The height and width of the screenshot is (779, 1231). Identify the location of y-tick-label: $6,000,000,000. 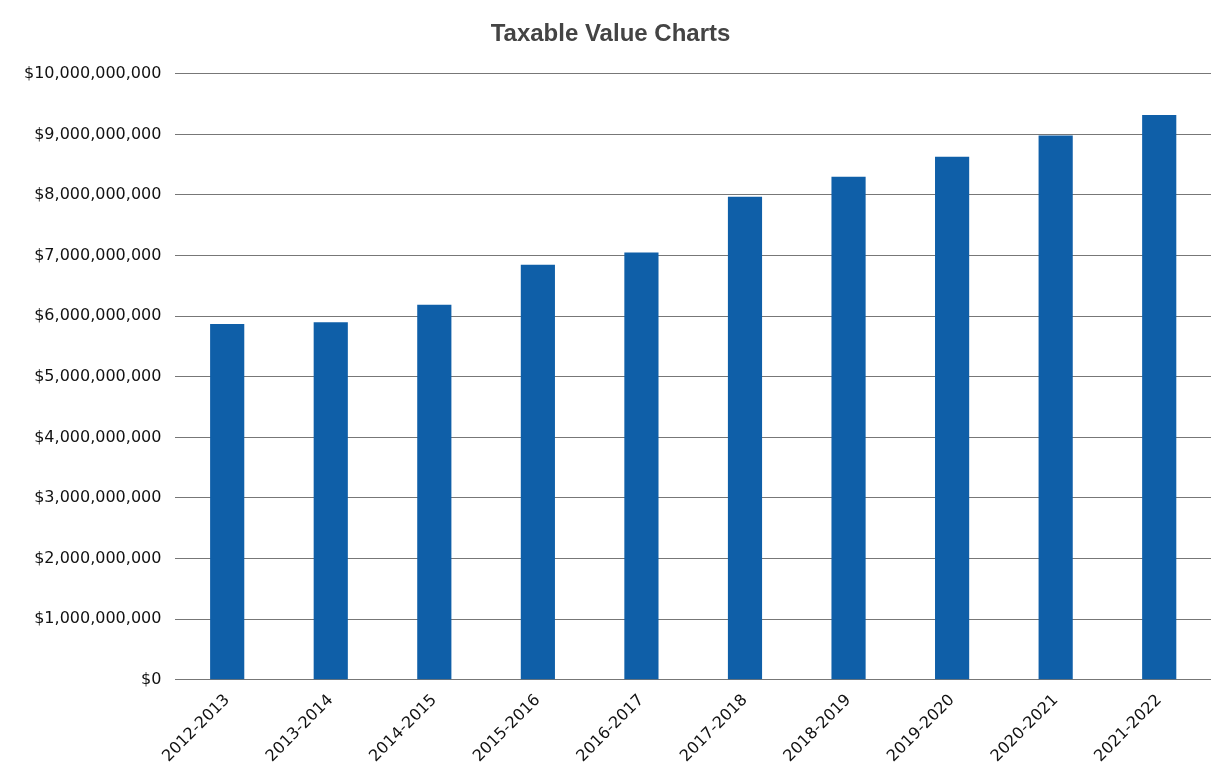
(98, 315).